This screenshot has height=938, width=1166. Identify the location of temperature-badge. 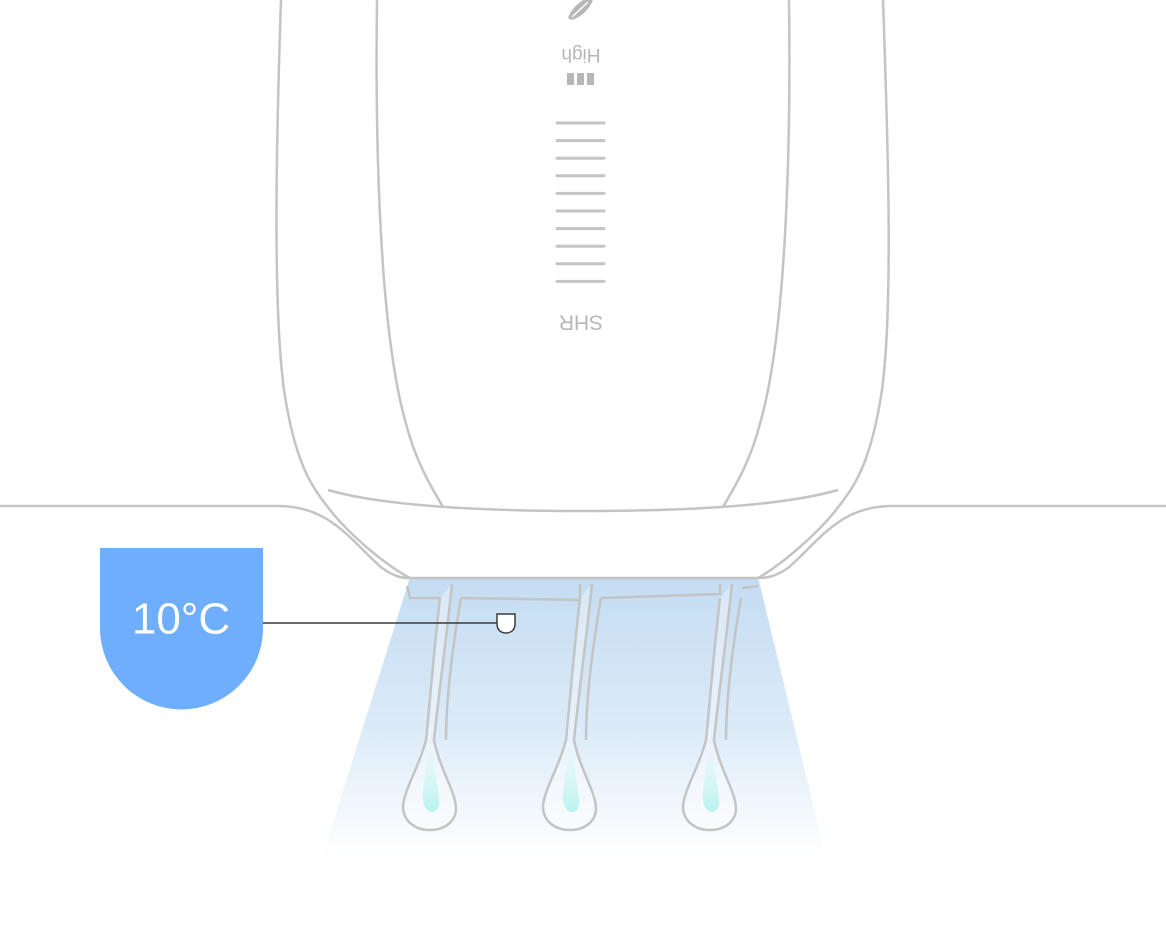
(181, 629).